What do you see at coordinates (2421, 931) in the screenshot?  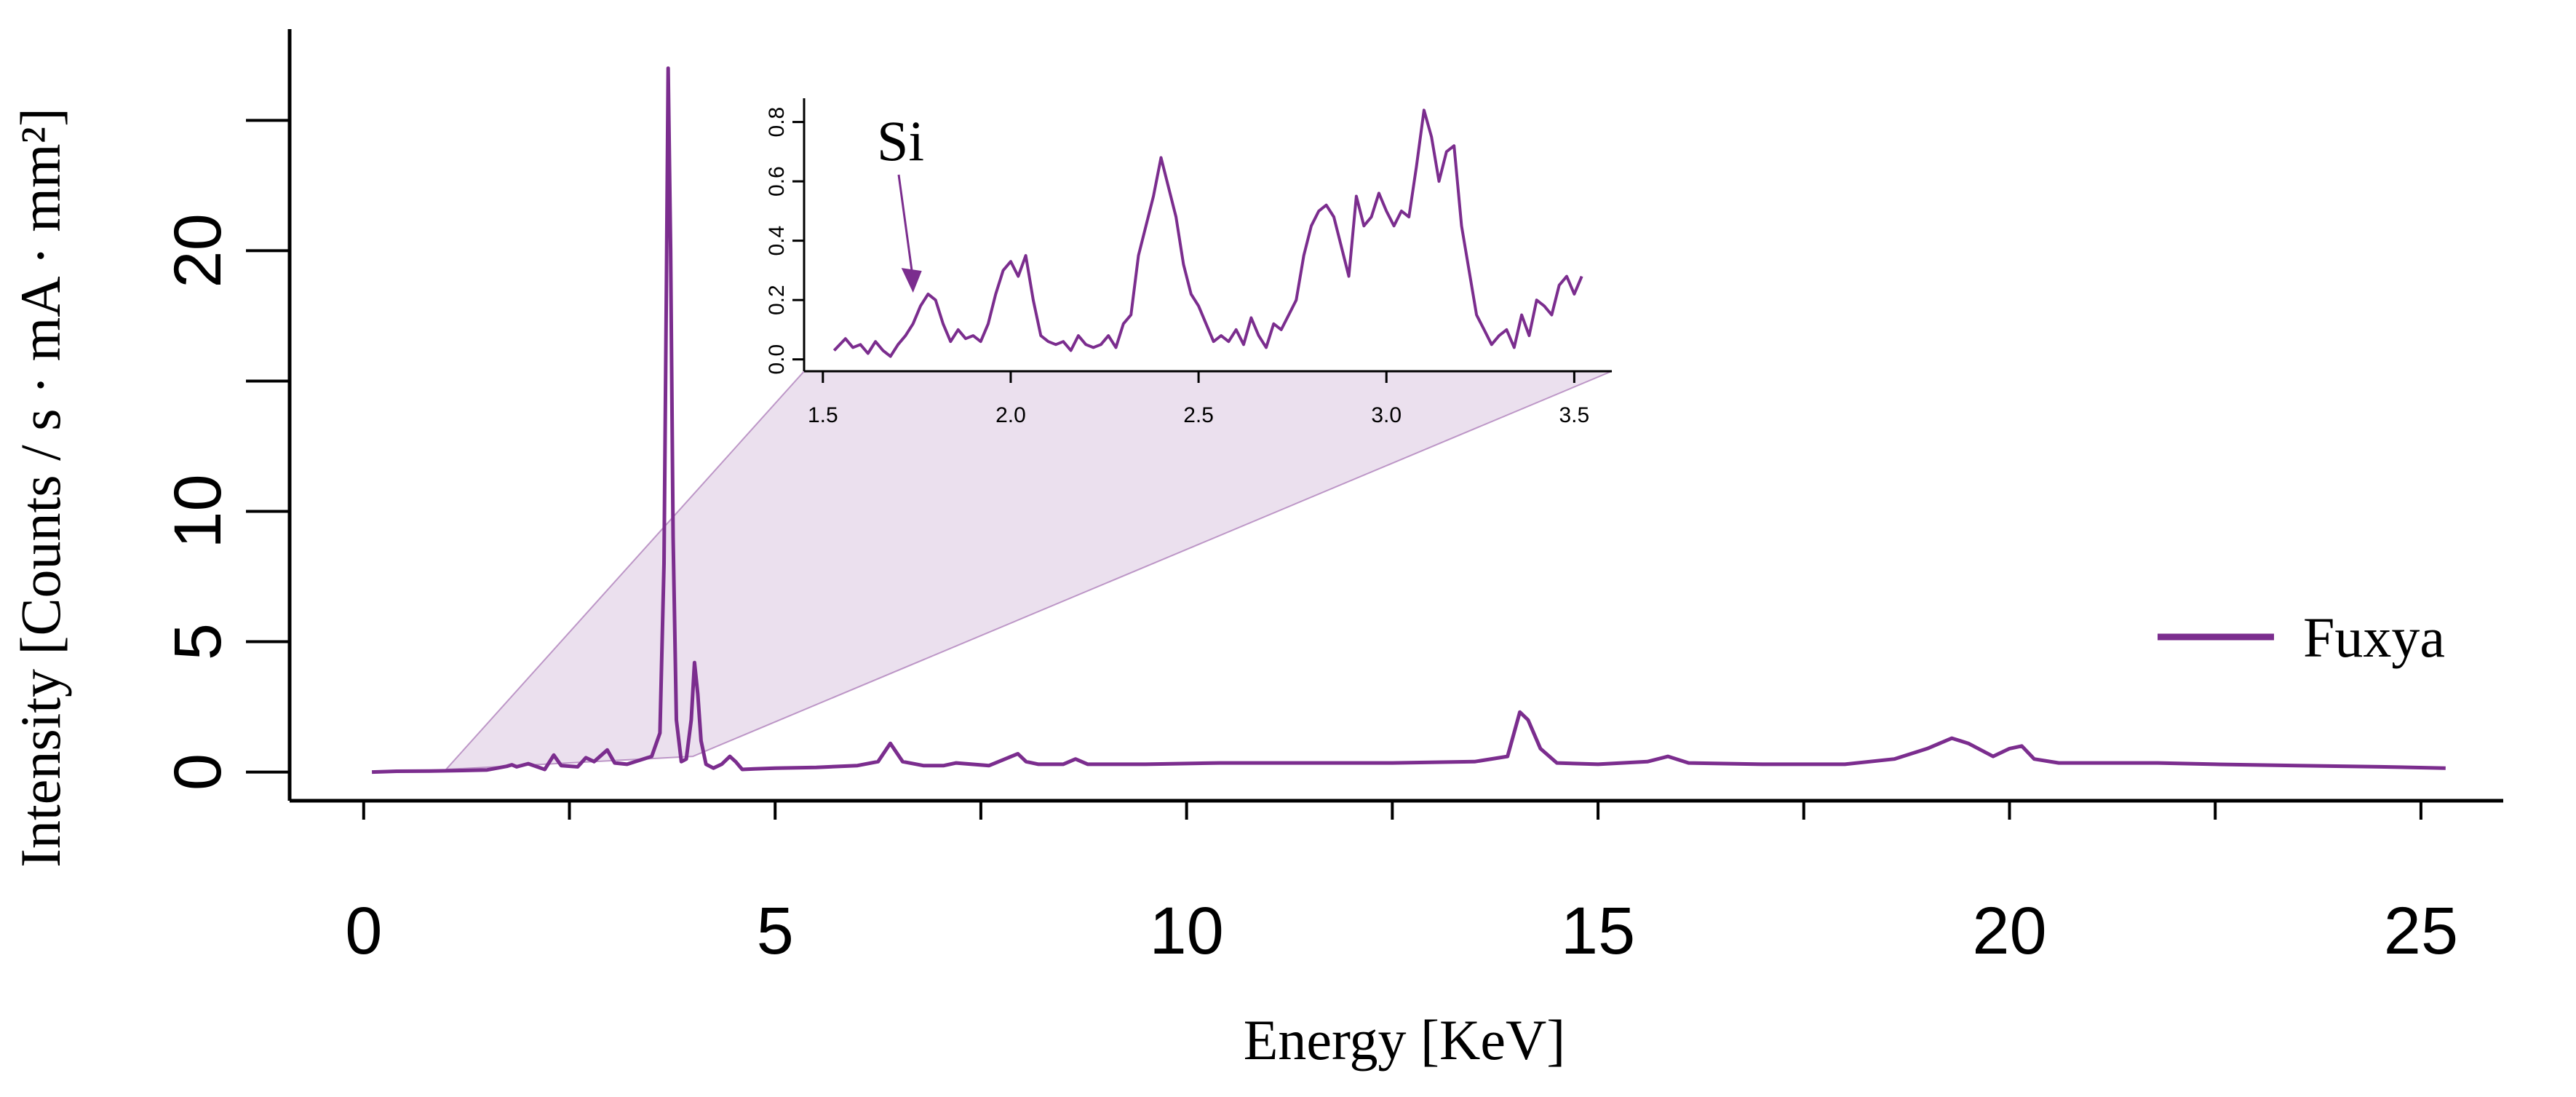 I see `x-tick-label: 25` at bounding box center [2421, 931].